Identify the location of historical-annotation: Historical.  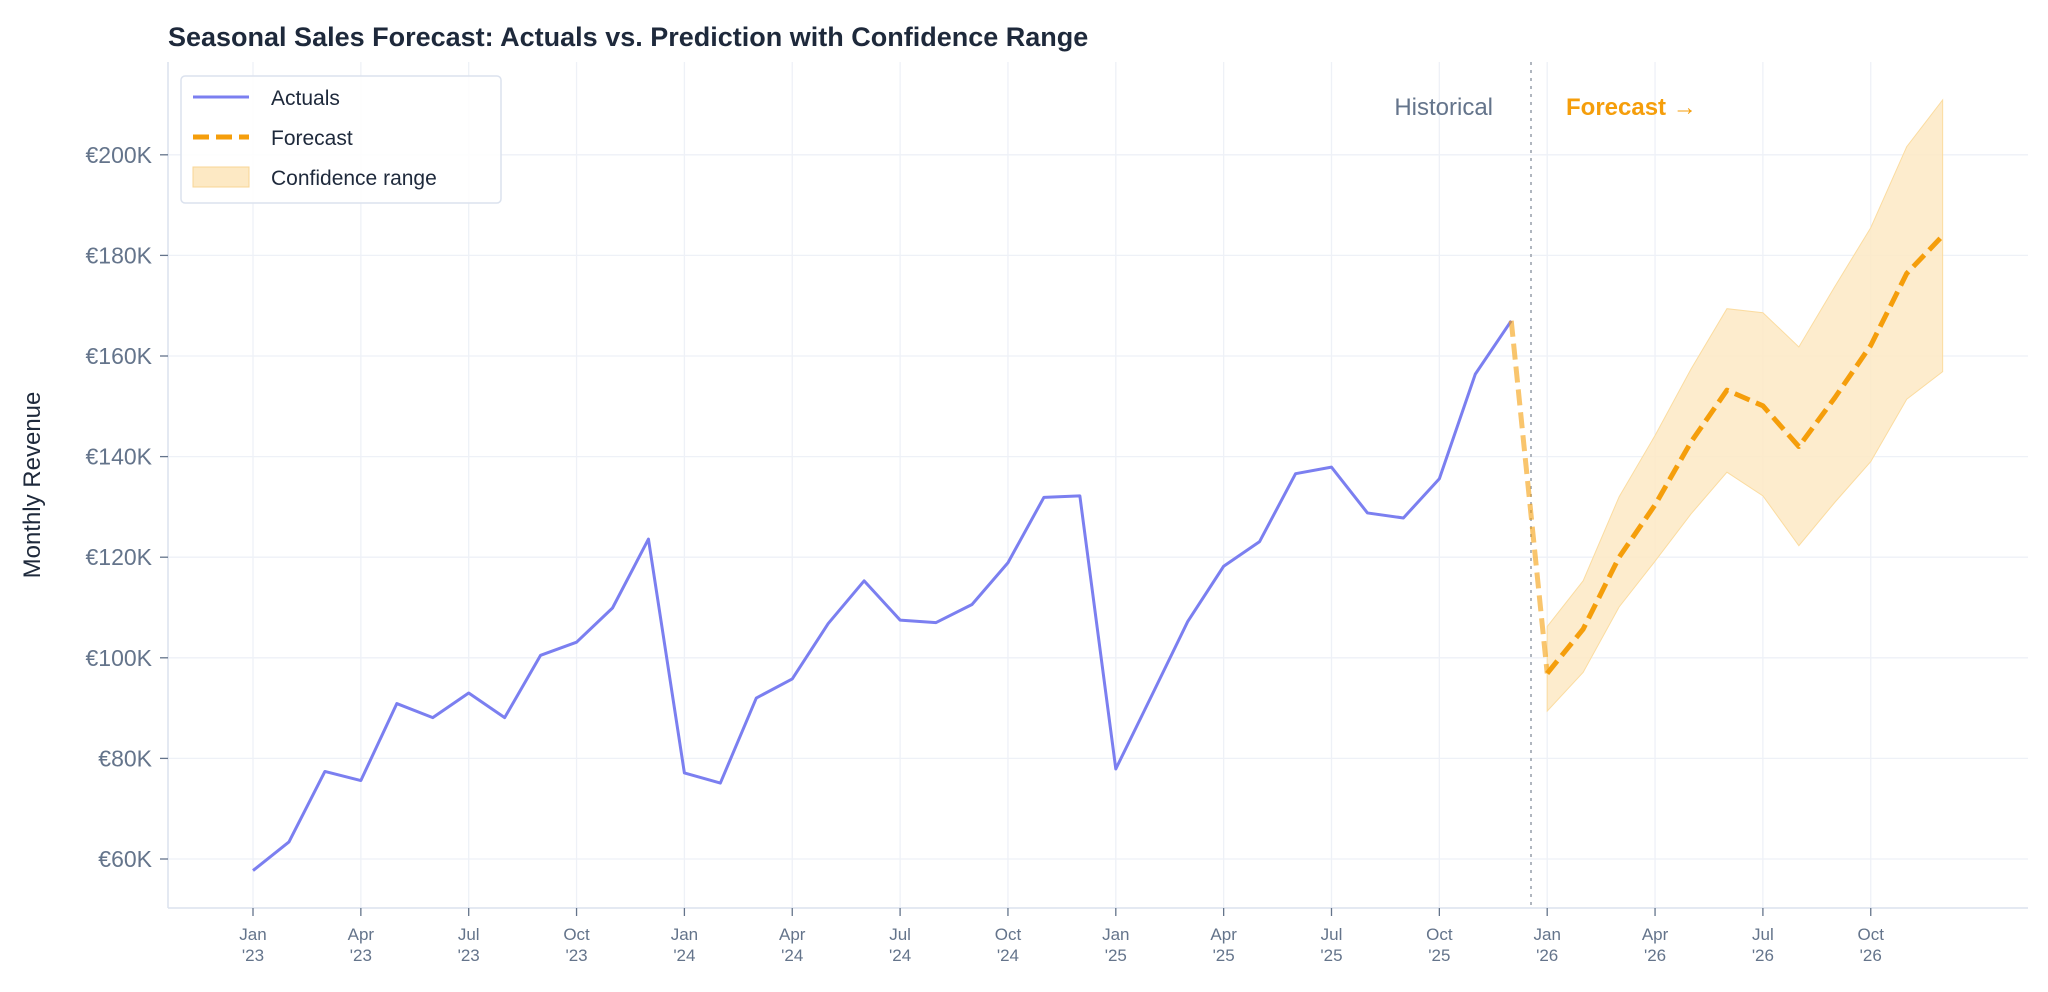
(1443, 107).